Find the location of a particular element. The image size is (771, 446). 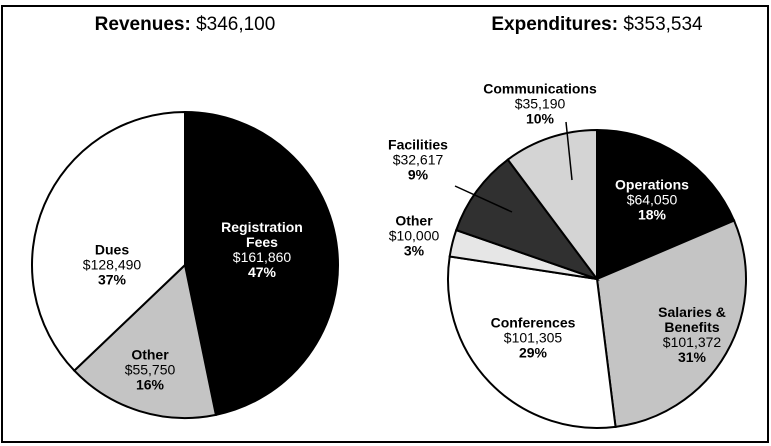

slice-value: $35,190 is located at coordinates (540, 103).